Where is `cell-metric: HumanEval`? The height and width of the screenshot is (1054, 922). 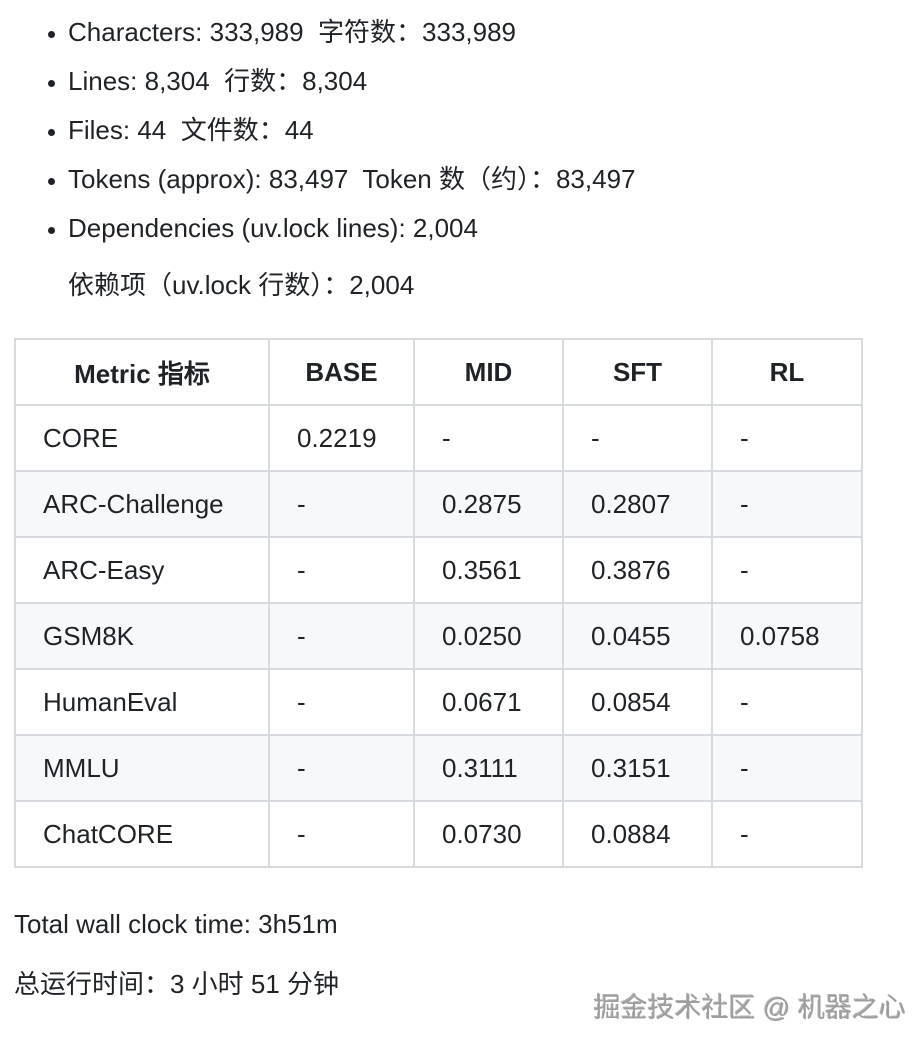
cell-metric: HumanEval is located at coordinates (142, 702).